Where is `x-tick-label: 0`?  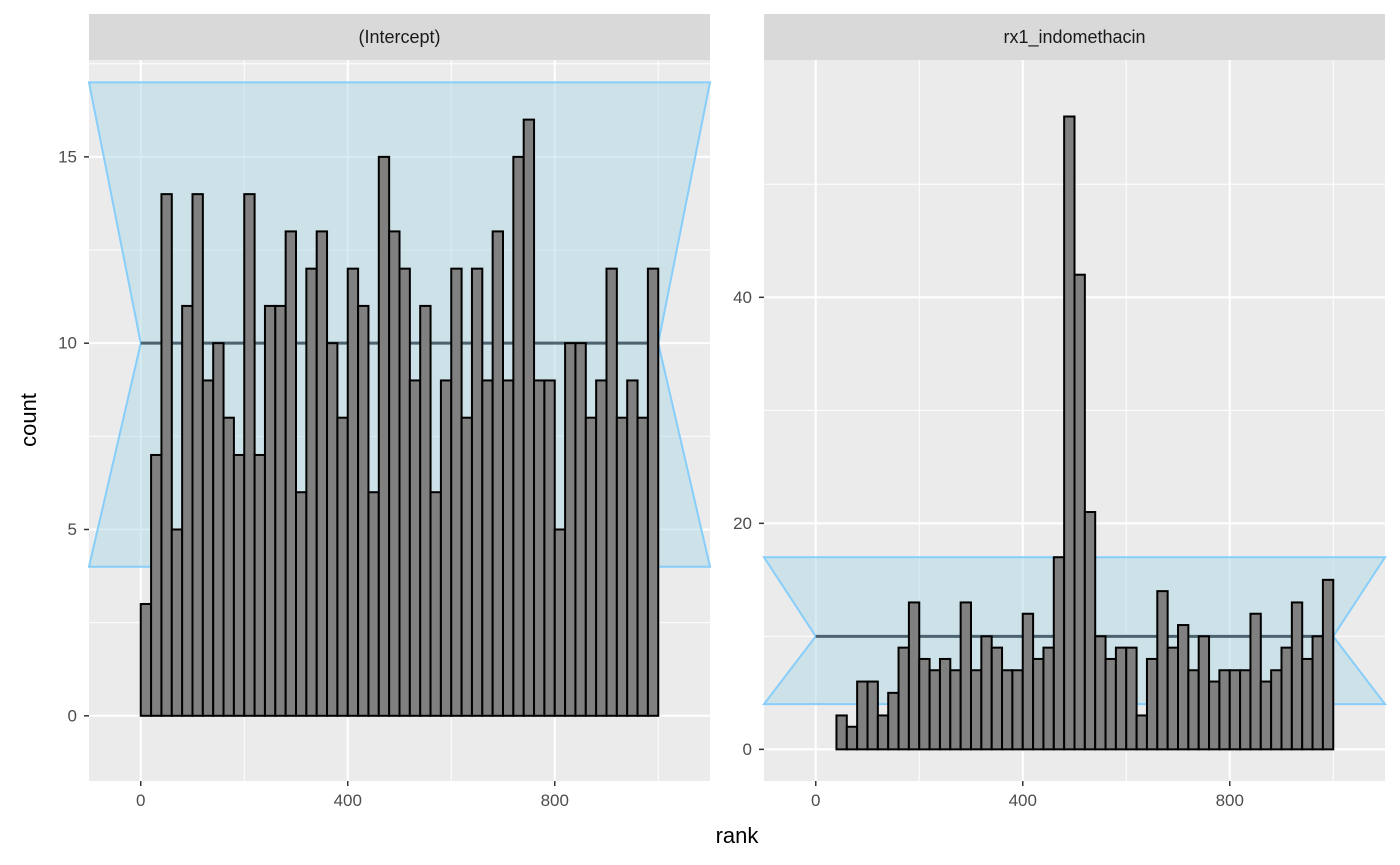
x-tick-label: 0 is located at coordinates (815, 800).